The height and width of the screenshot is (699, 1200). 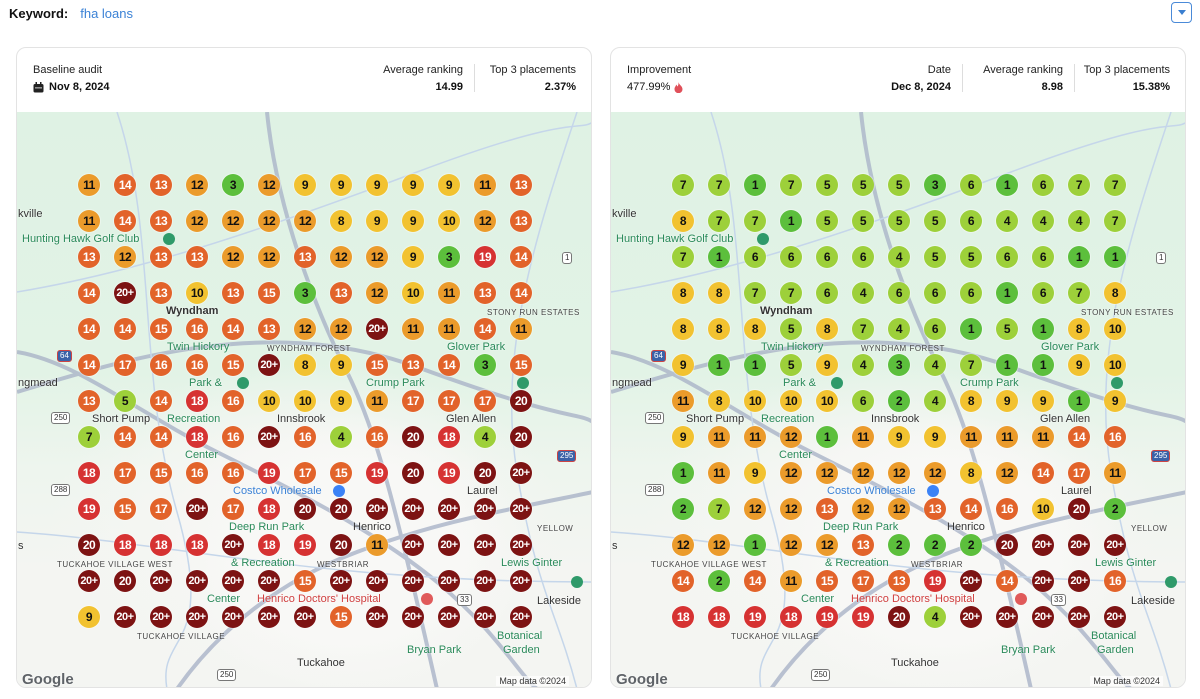 What do you see at coordinates (1117, 383) in the screenshot?
I see `park-pin-icon` at bounding box center [1117, 383].